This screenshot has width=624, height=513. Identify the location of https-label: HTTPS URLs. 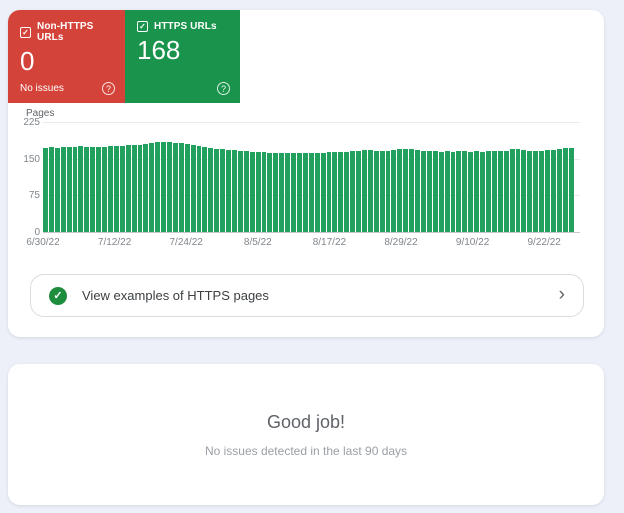
(185, 26).